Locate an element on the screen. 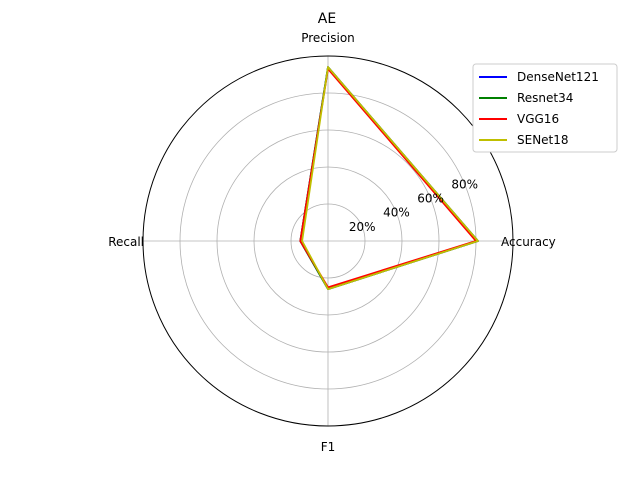  legend-box is located at coordinates (545, 108).